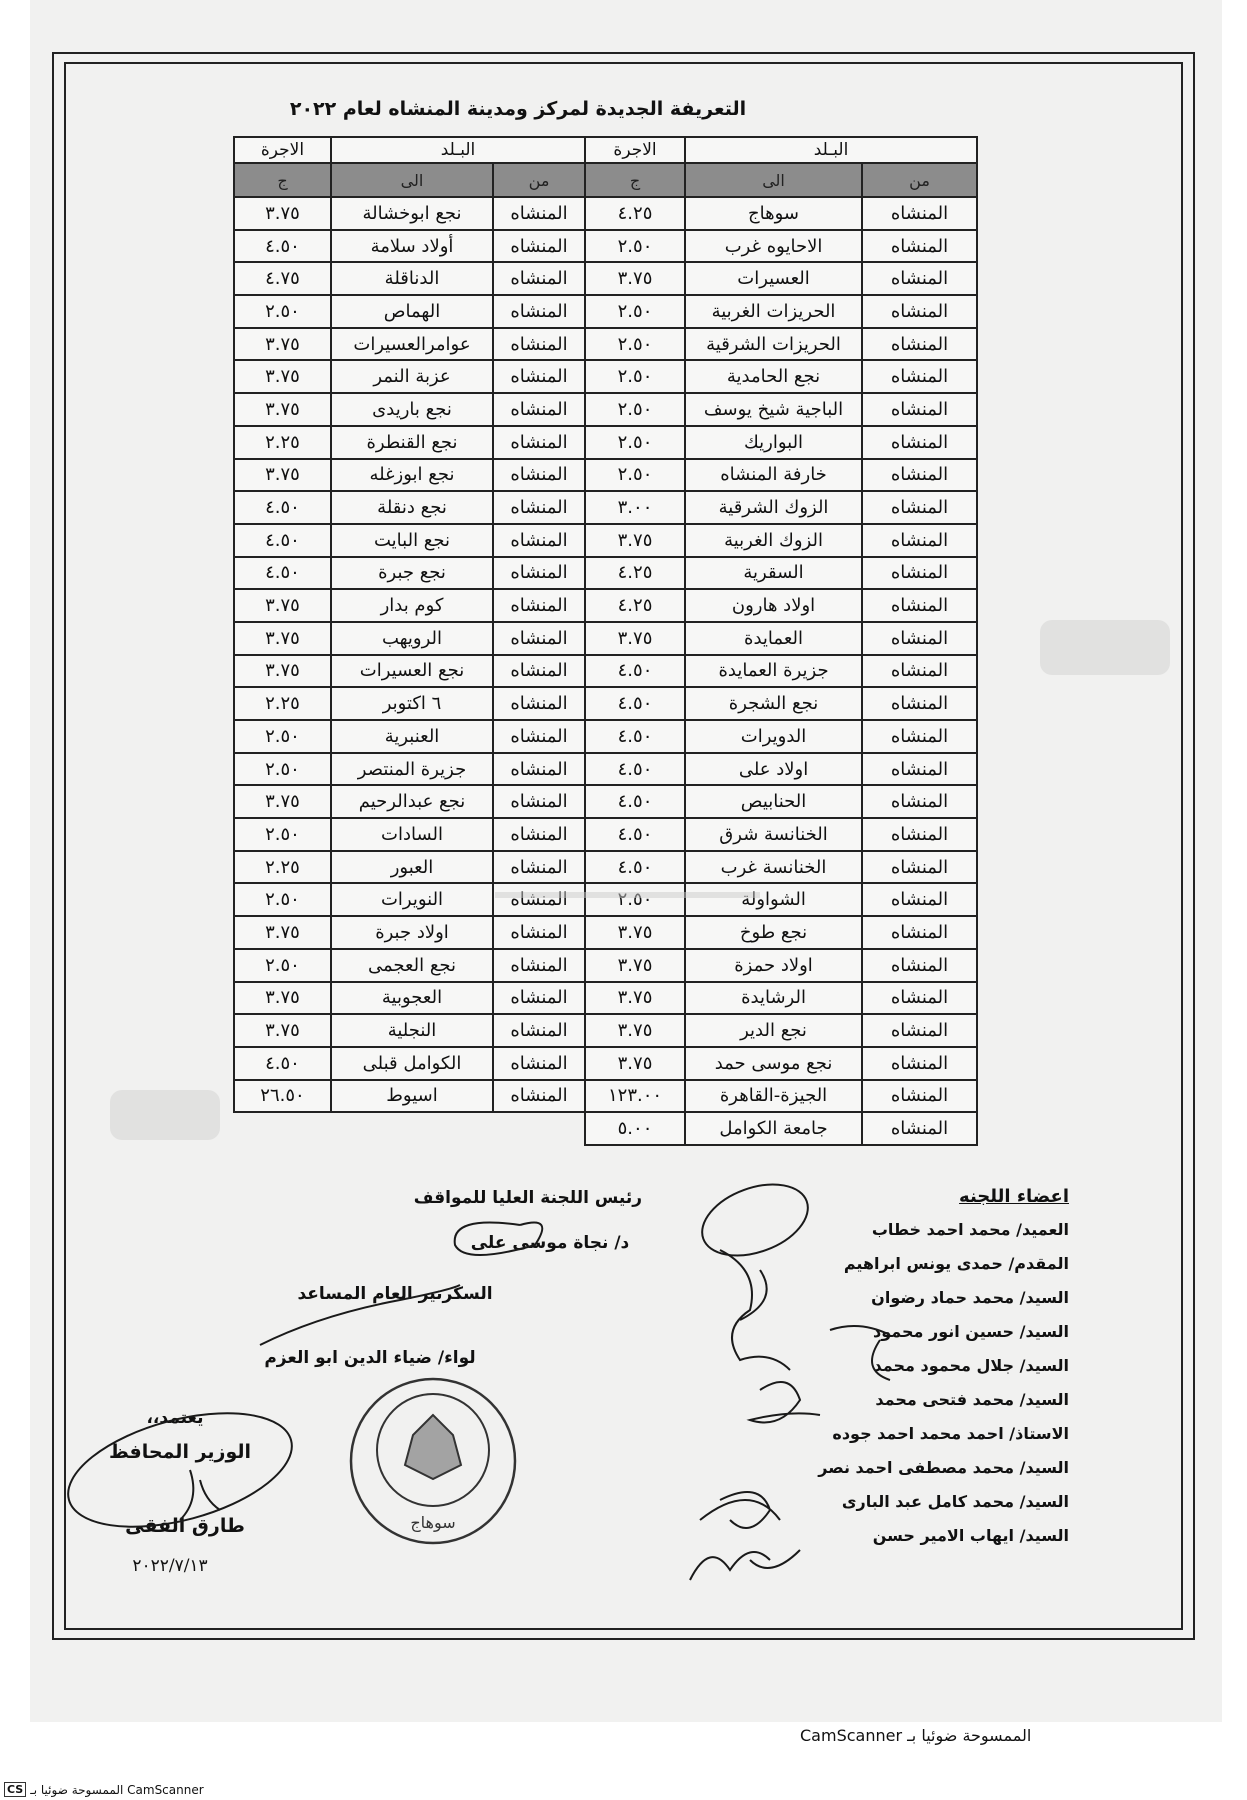  Describe the element at coordinates (774, 344) in the screenshot. I see `cell-to: الحريزات الشرقية` at that location.